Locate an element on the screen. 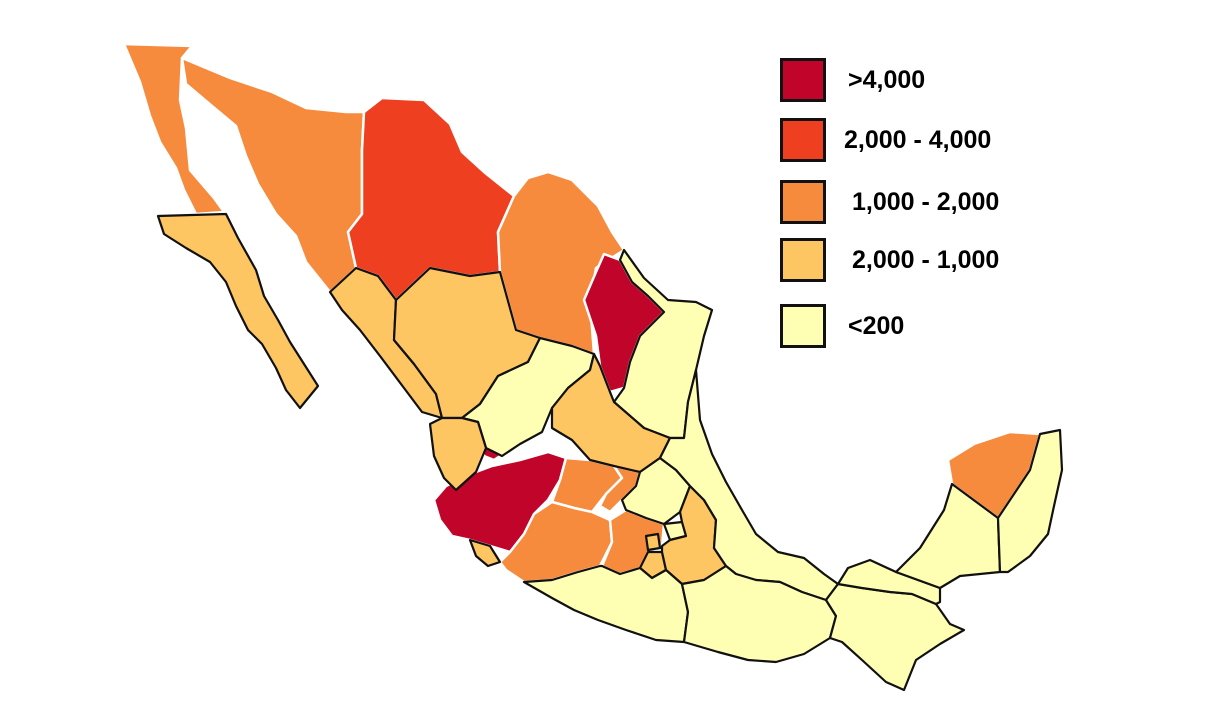  state-baja-california-sur is located at coordinates (238, 311).